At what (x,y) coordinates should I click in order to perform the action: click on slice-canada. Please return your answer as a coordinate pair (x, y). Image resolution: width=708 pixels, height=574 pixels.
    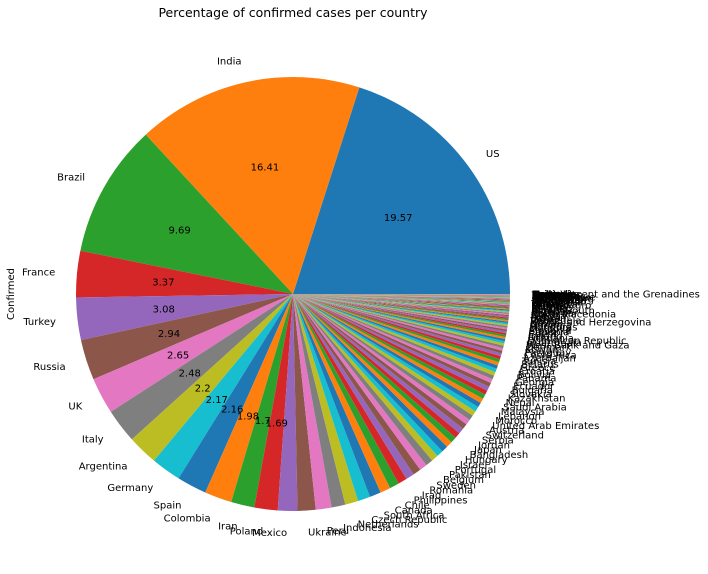
    Looking at the image, I should click on (342, 393).